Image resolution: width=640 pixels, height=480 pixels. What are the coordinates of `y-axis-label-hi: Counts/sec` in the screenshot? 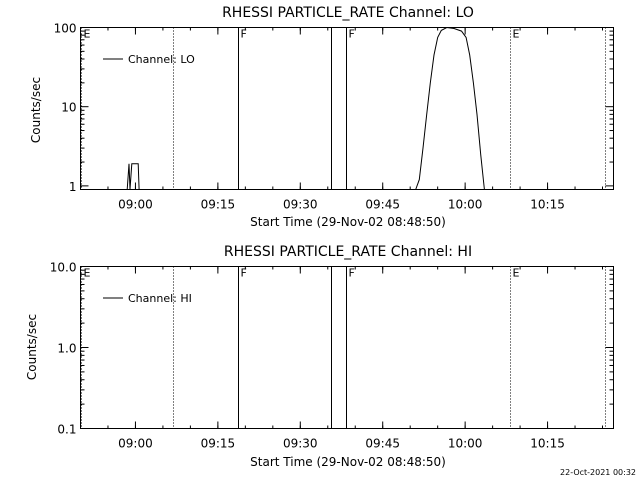 It's located at (32, 347).